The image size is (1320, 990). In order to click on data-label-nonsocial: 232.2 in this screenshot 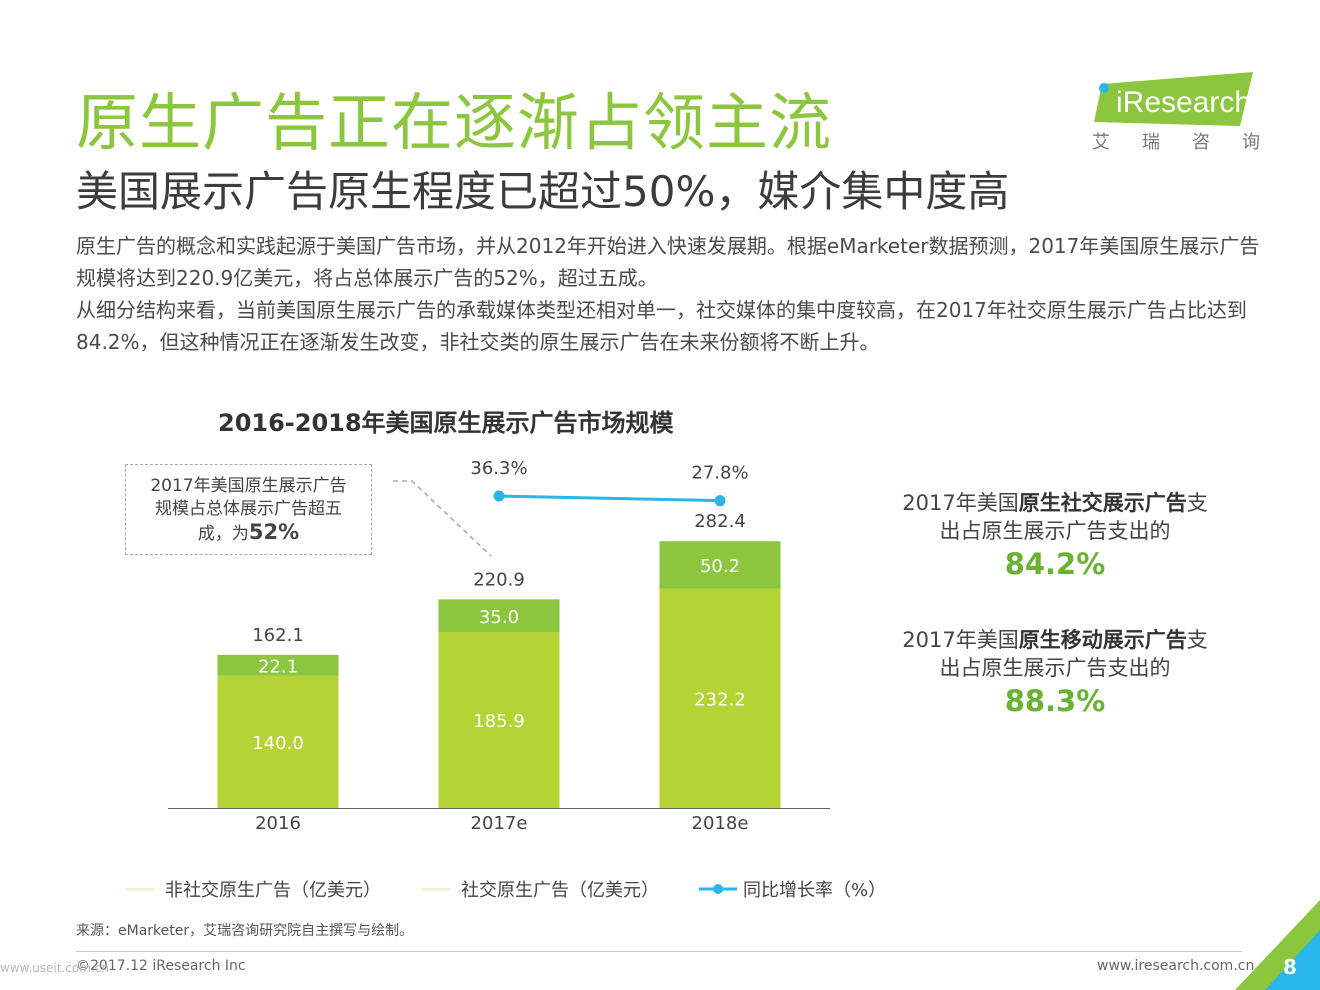, I will do `click(720, 699)`.